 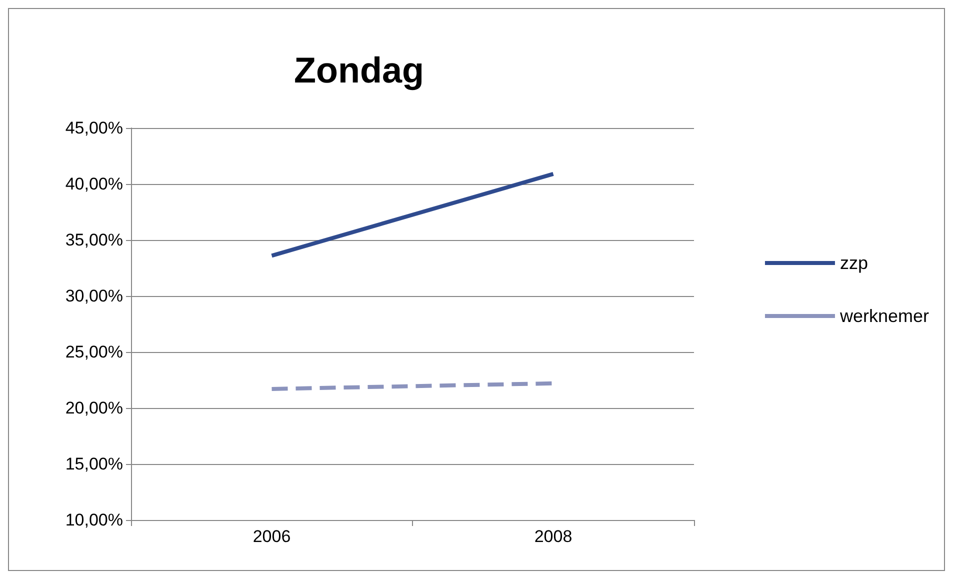 I want to click on y-tick-label: 35,00%, so click(x=94, y=240).